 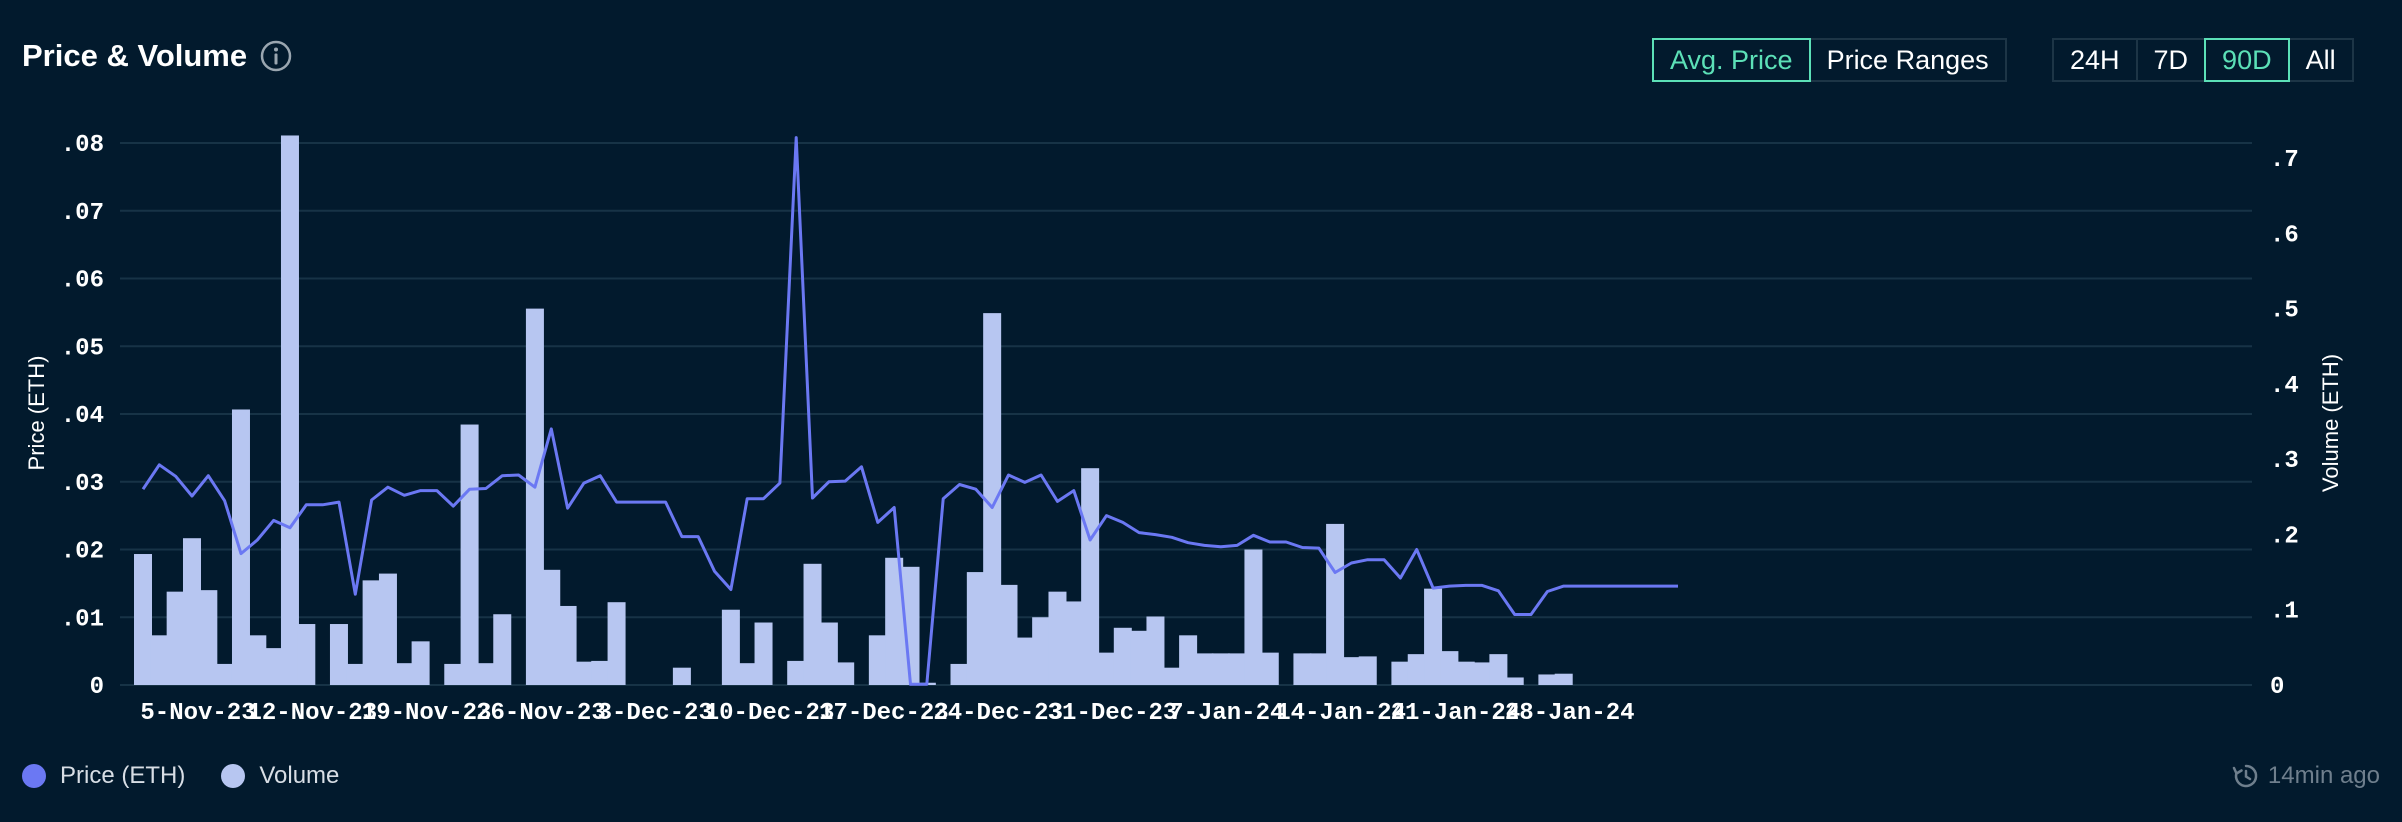 What do you see at coordinates (2203, 60) in the screenshot?
I see `time-range-toggle: 24H 7D 90D All` at bounding box center [2203, 60].